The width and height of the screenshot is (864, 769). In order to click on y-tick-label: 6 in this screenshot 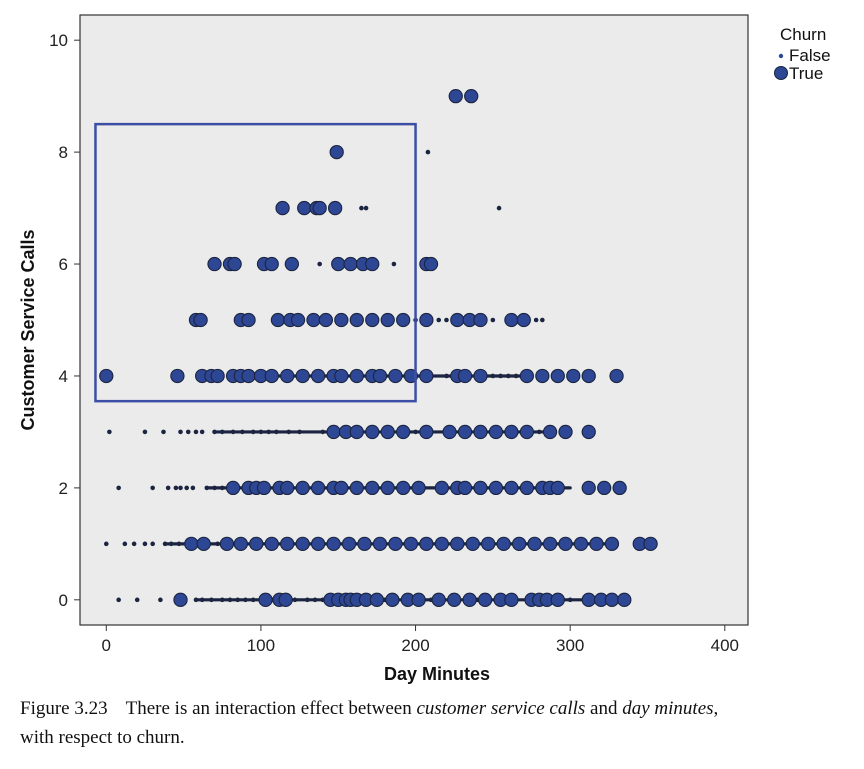, I will do `click(63, 264)`.